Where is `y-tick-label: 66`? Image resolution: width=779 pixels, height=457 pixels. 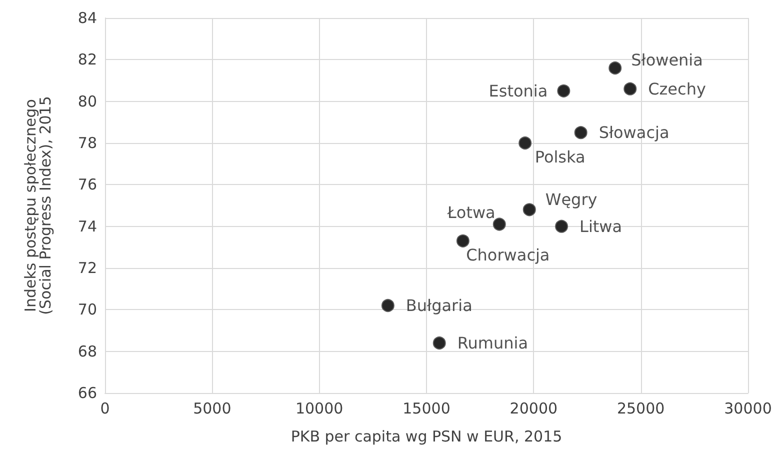 y-tick-label: 66 is located at coordinates (87, 393).